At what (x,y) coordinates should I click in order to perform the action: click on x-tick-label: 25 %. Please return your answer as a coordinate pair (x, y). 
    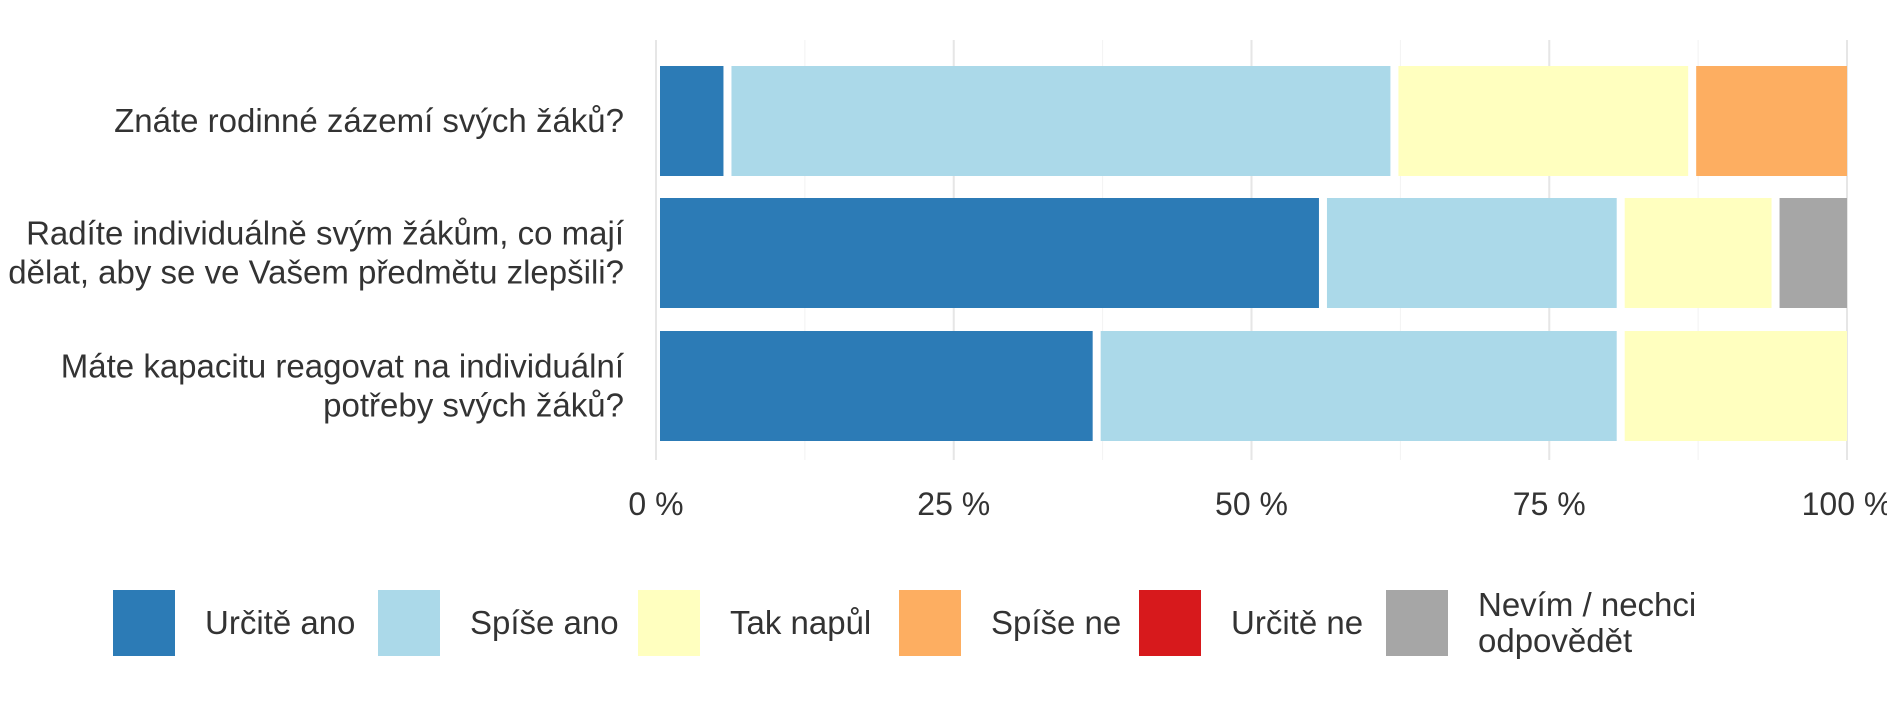
    Looking at the image, I should click on (953, 504).